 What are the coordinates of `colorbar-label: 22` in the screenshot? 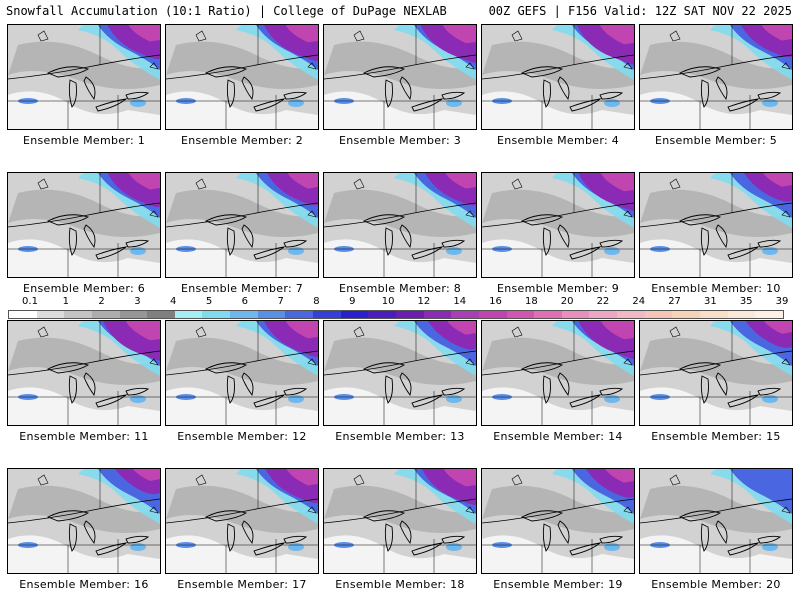 It's located at (603, 301).